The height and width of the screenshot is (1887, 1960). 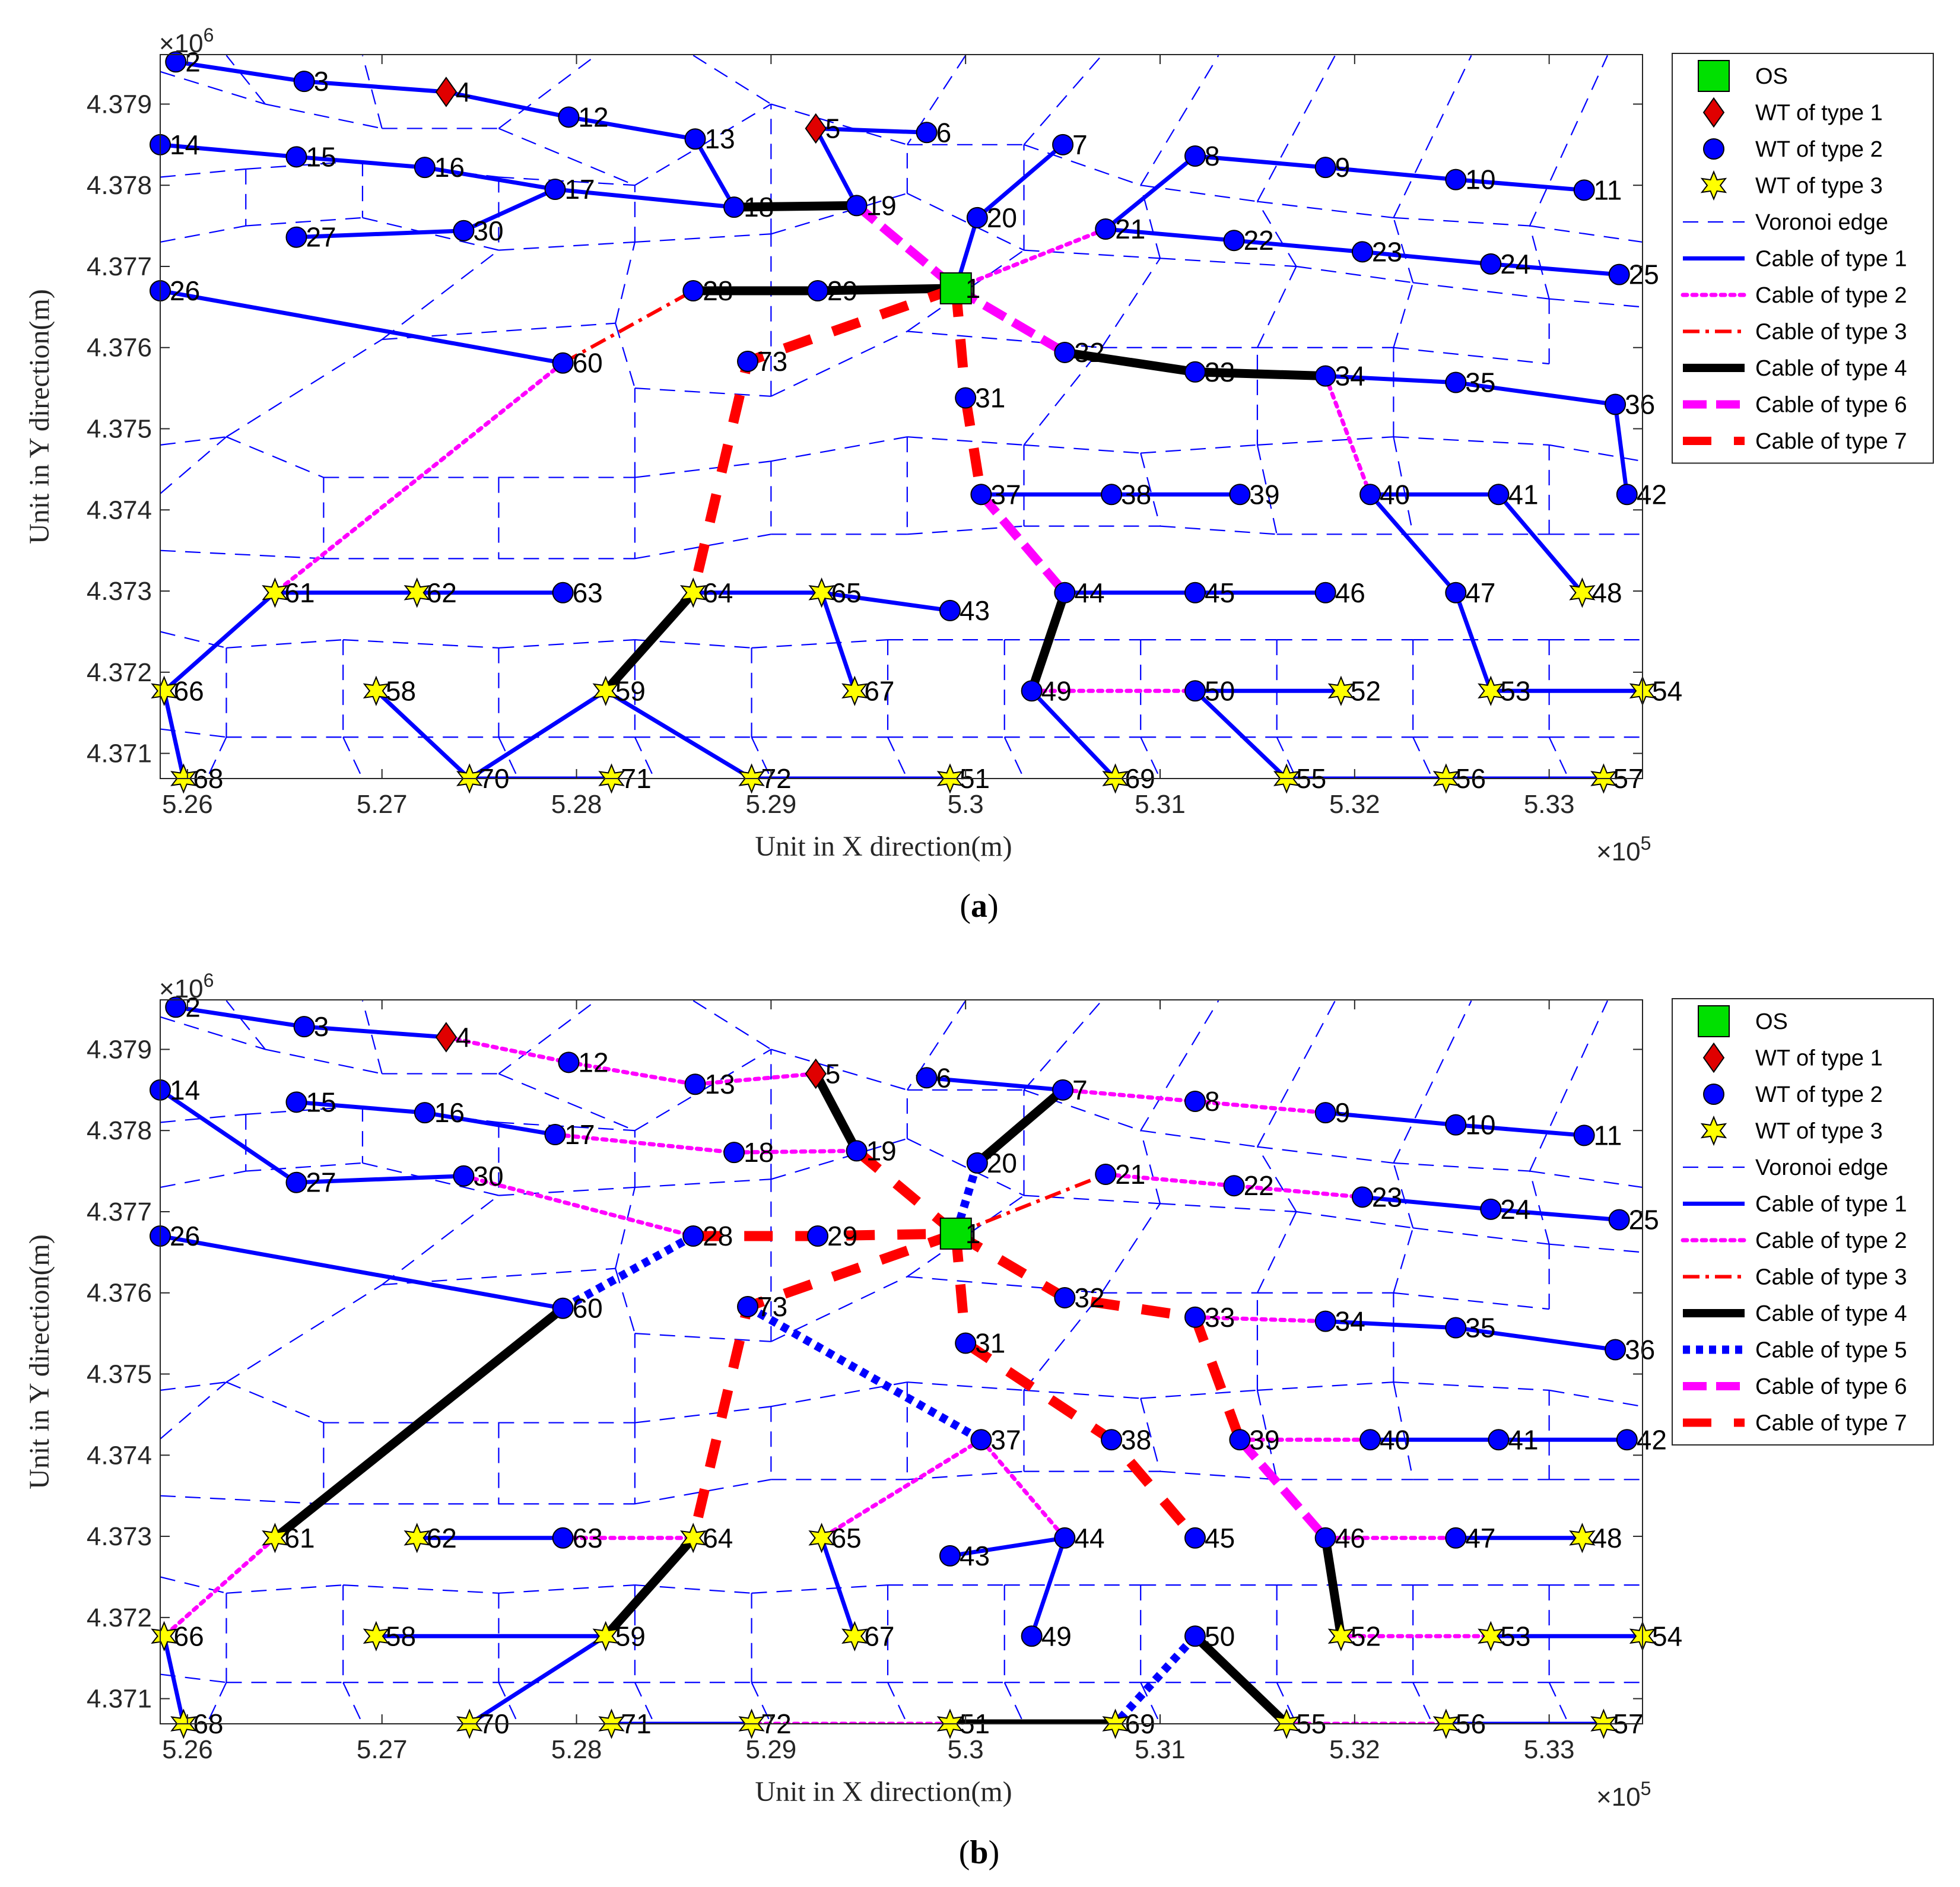 What do you see at coordinates (321, 157) in the screenshot?
I see `node-label-15: 15` at bounding box center [321, 157].